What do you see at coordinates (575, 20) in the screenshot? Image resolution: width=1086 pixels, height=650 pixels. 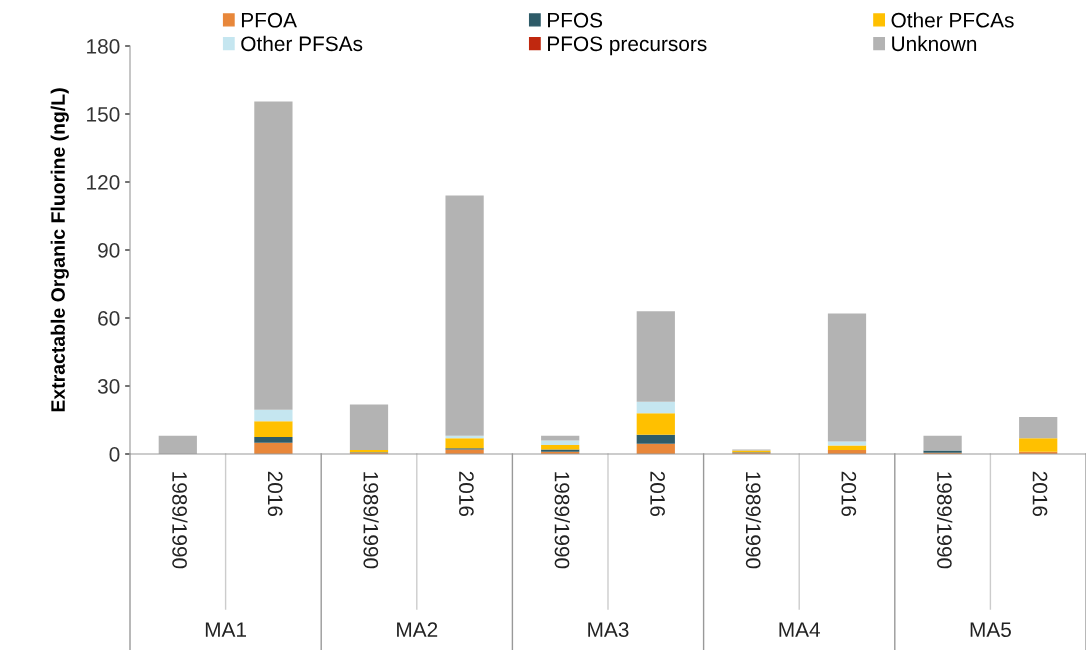 I see `legend-label: PFOS` at bounding box center [575, 20].